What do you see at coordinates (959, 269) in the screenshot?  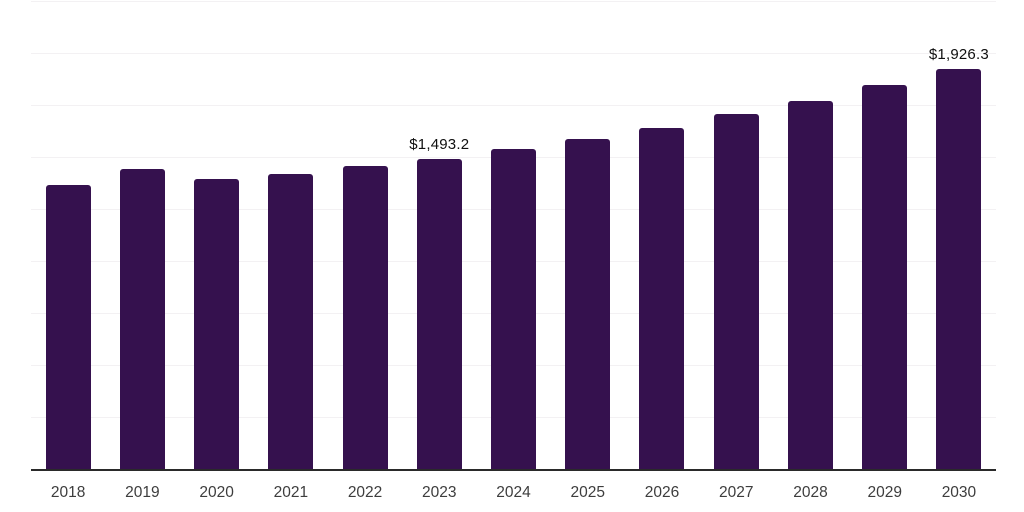 I see `bar-2030` at bounding box center [959, 269].